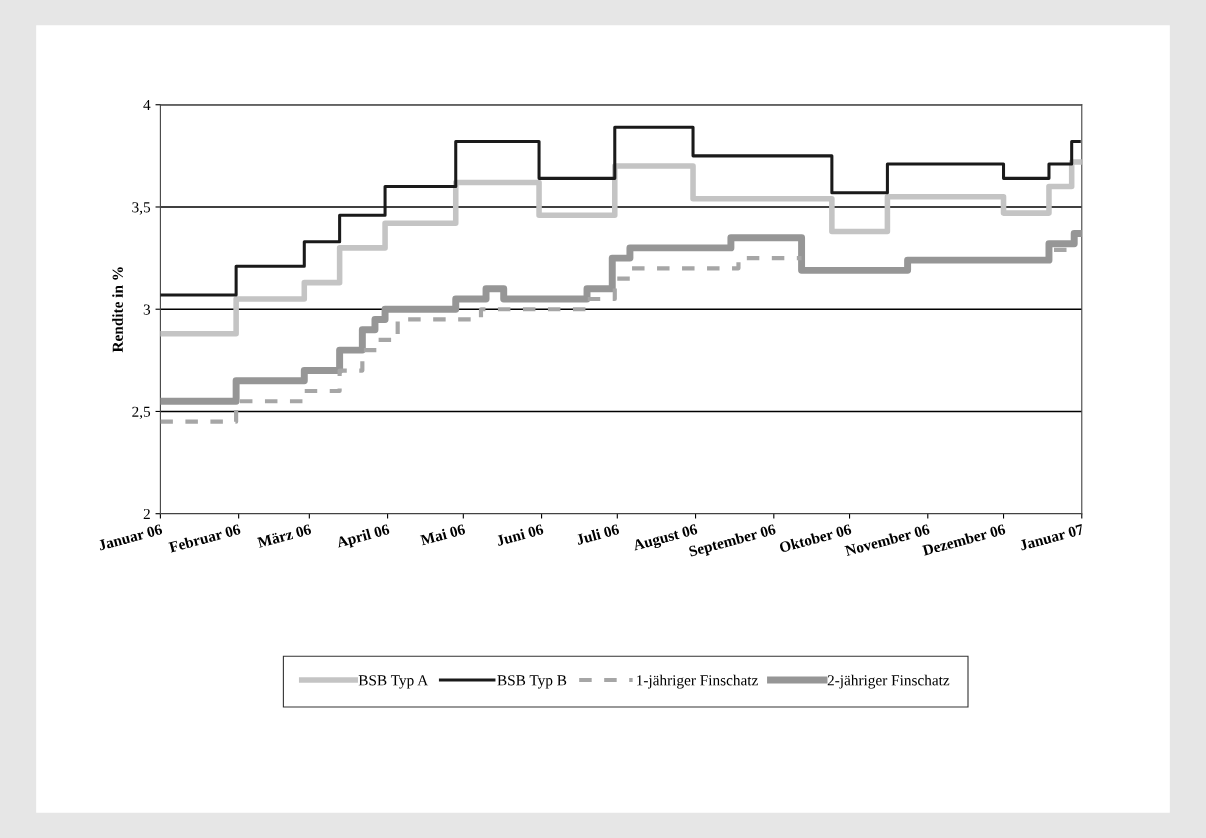 The width and height of the screenshot is (1206, 838). I want to click on y-axis-title: Rendite in %, so click(117, 310).